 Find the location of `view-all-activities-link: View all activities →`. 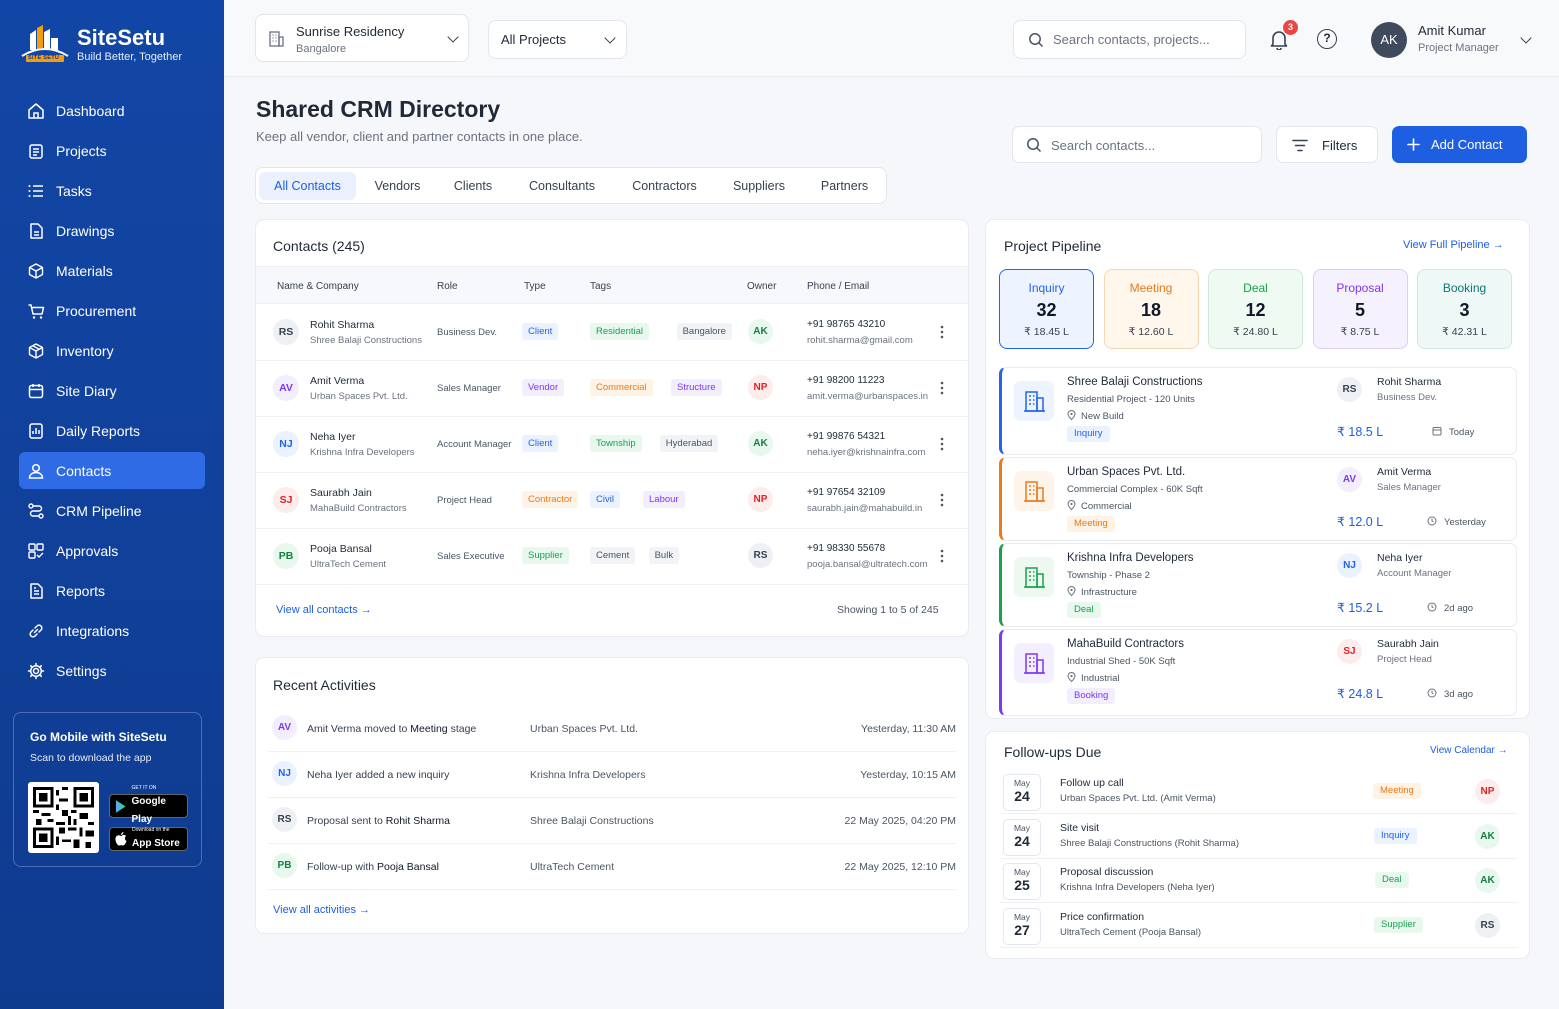

view-all-activities-link: View all activities → is located at coordinates (321, 910).